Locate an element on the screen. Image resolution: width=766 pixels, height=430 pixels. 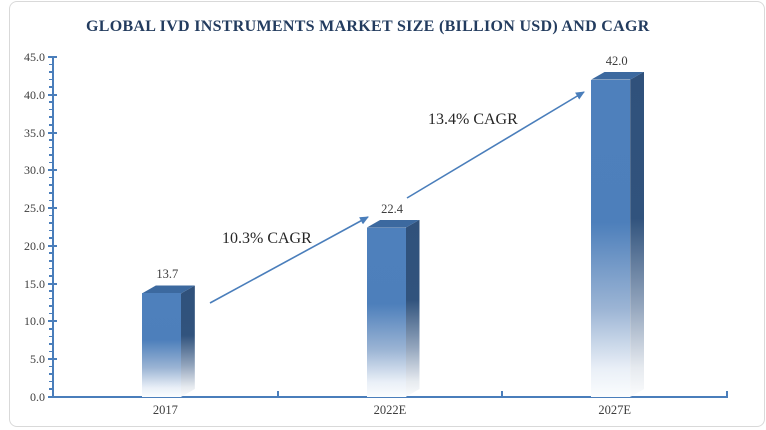
y-axis-tick-label: 15.0 is located at coordinates (34, 283).